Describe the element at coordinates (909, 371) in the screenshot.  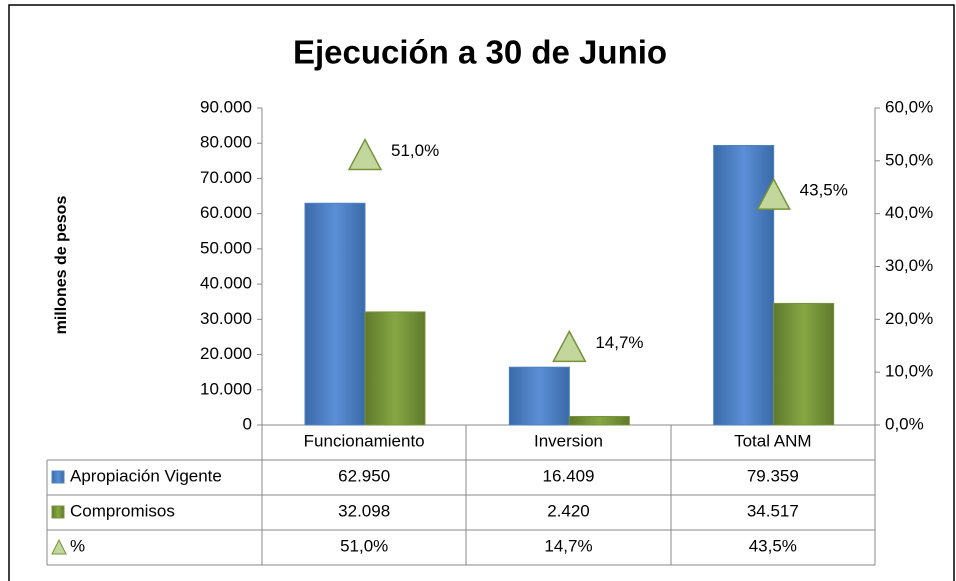
I see `y2-tick-label: 10,0%` at that location.